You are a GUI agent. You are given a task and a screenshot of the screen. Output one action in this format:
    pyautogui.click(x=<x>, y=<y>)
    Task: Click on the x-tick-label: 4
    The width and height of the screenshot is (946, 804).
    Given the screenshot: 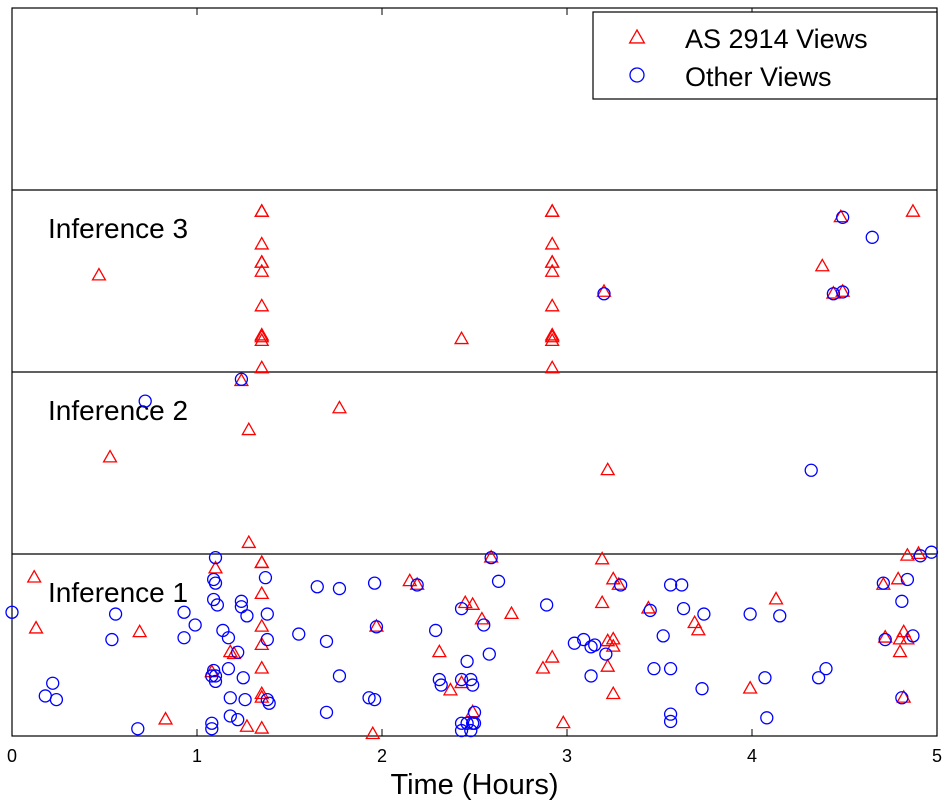 What is the action you would take?
    pyautogui.click(x=752, y=756)
    